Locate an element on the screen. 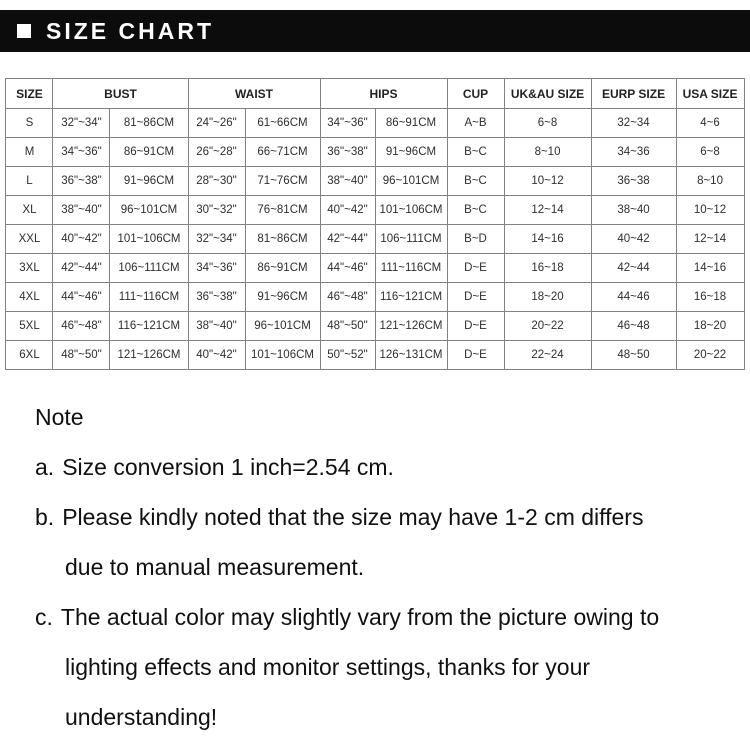 This screenshot has height=750, width=750. table-cell: 6XL is located at coordinates (29, 355).